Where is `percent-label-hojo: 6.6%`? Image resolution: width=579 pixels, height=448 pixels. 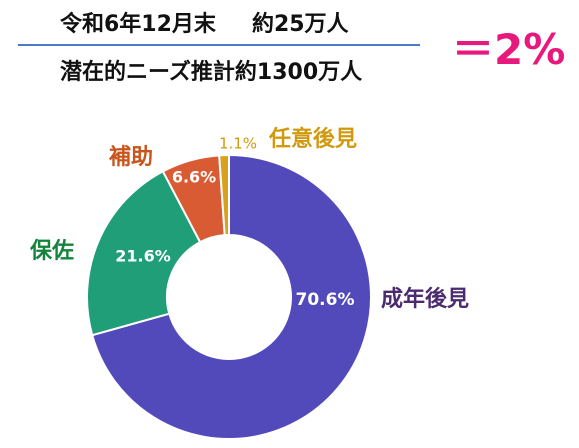 percent-label-hojo: 6.6% is located at coordinates (194, 177).